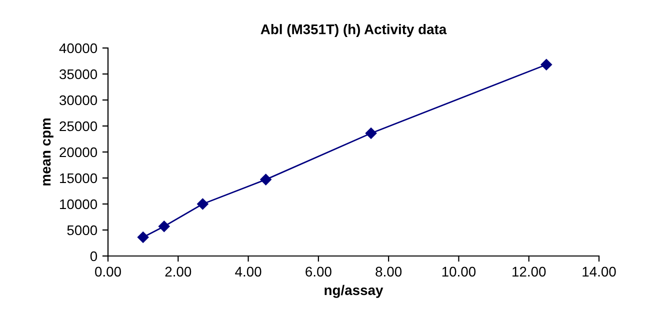  What do you see at coordinates (529, 271) in the screenshot?
I see `x-tick-label: 12.00` at bounding box center [529, 271].